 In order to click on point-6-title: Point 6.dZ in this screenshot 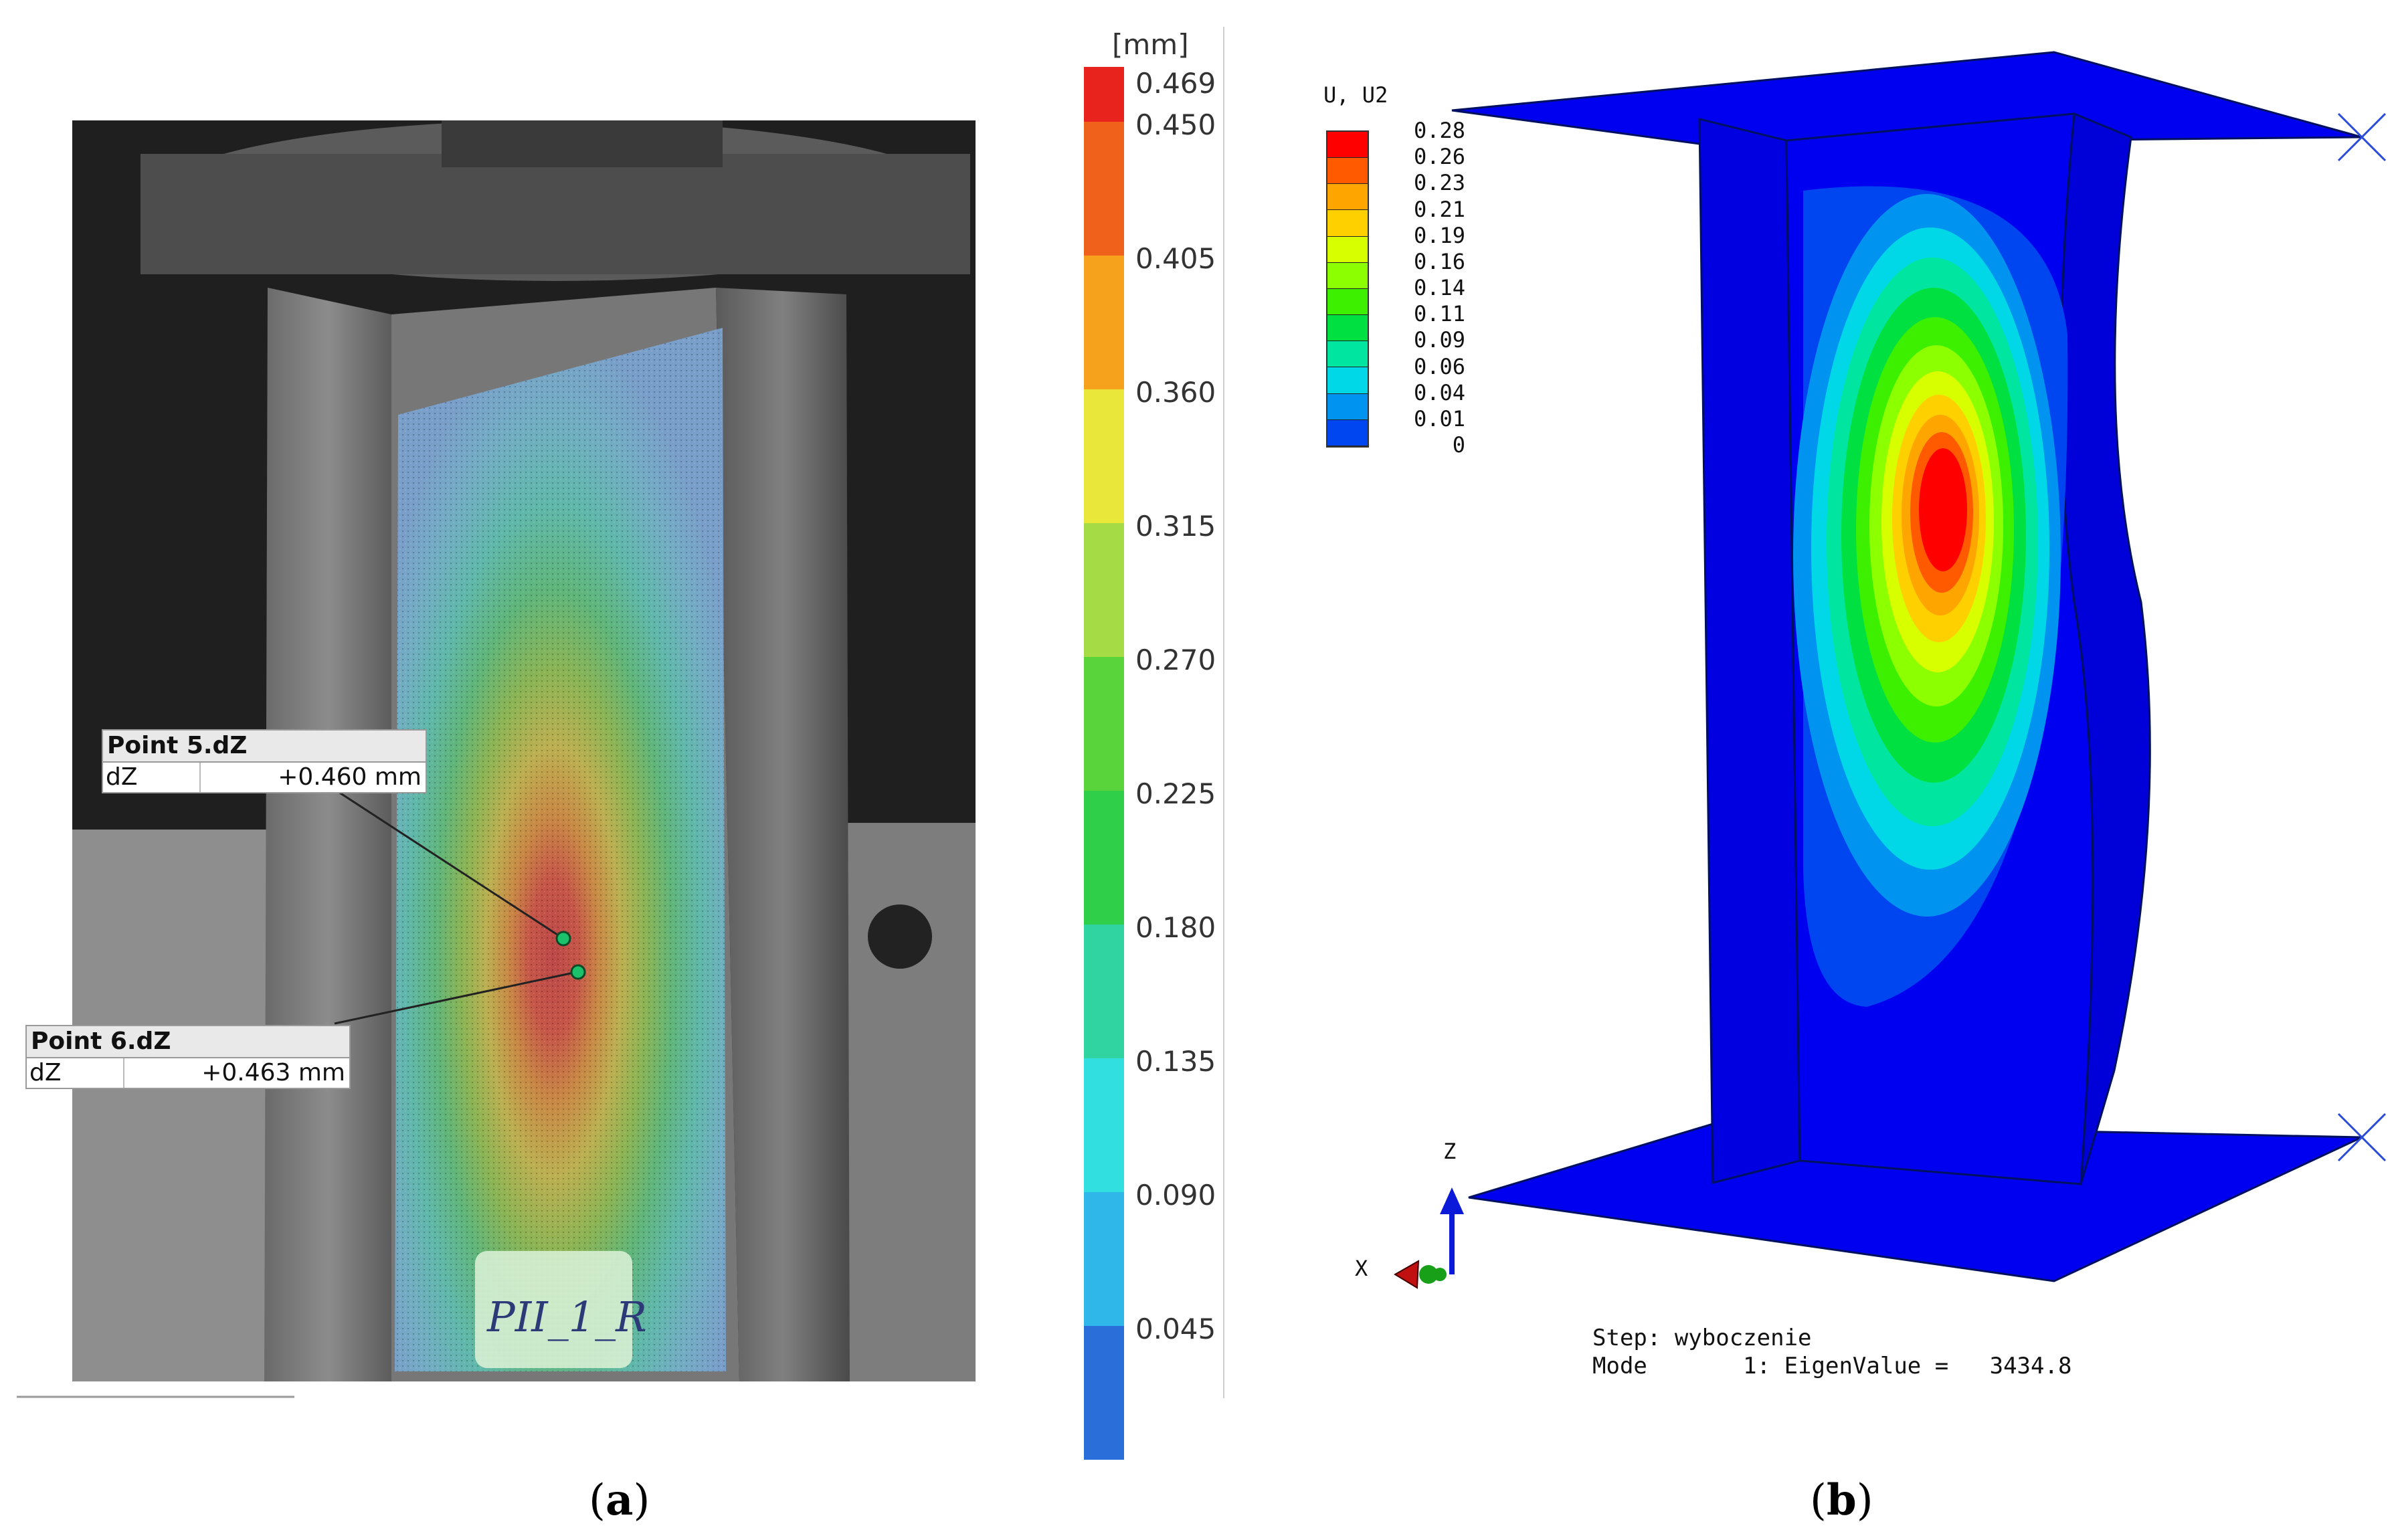, I will do `click(188, 1042)`.